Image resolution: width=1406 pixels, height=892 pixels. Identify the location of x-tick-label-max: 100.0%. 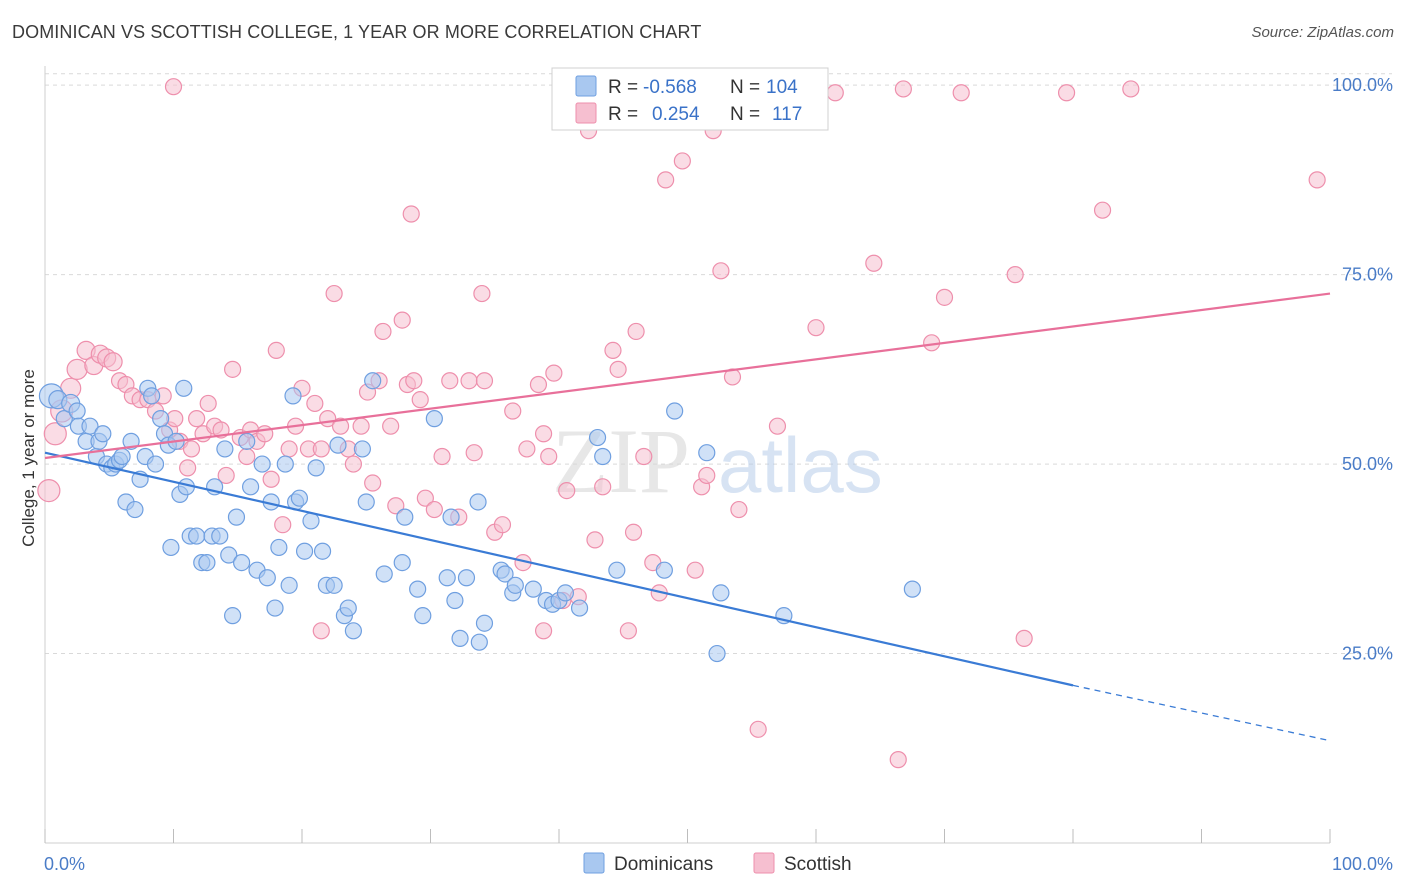
(1362, 864).